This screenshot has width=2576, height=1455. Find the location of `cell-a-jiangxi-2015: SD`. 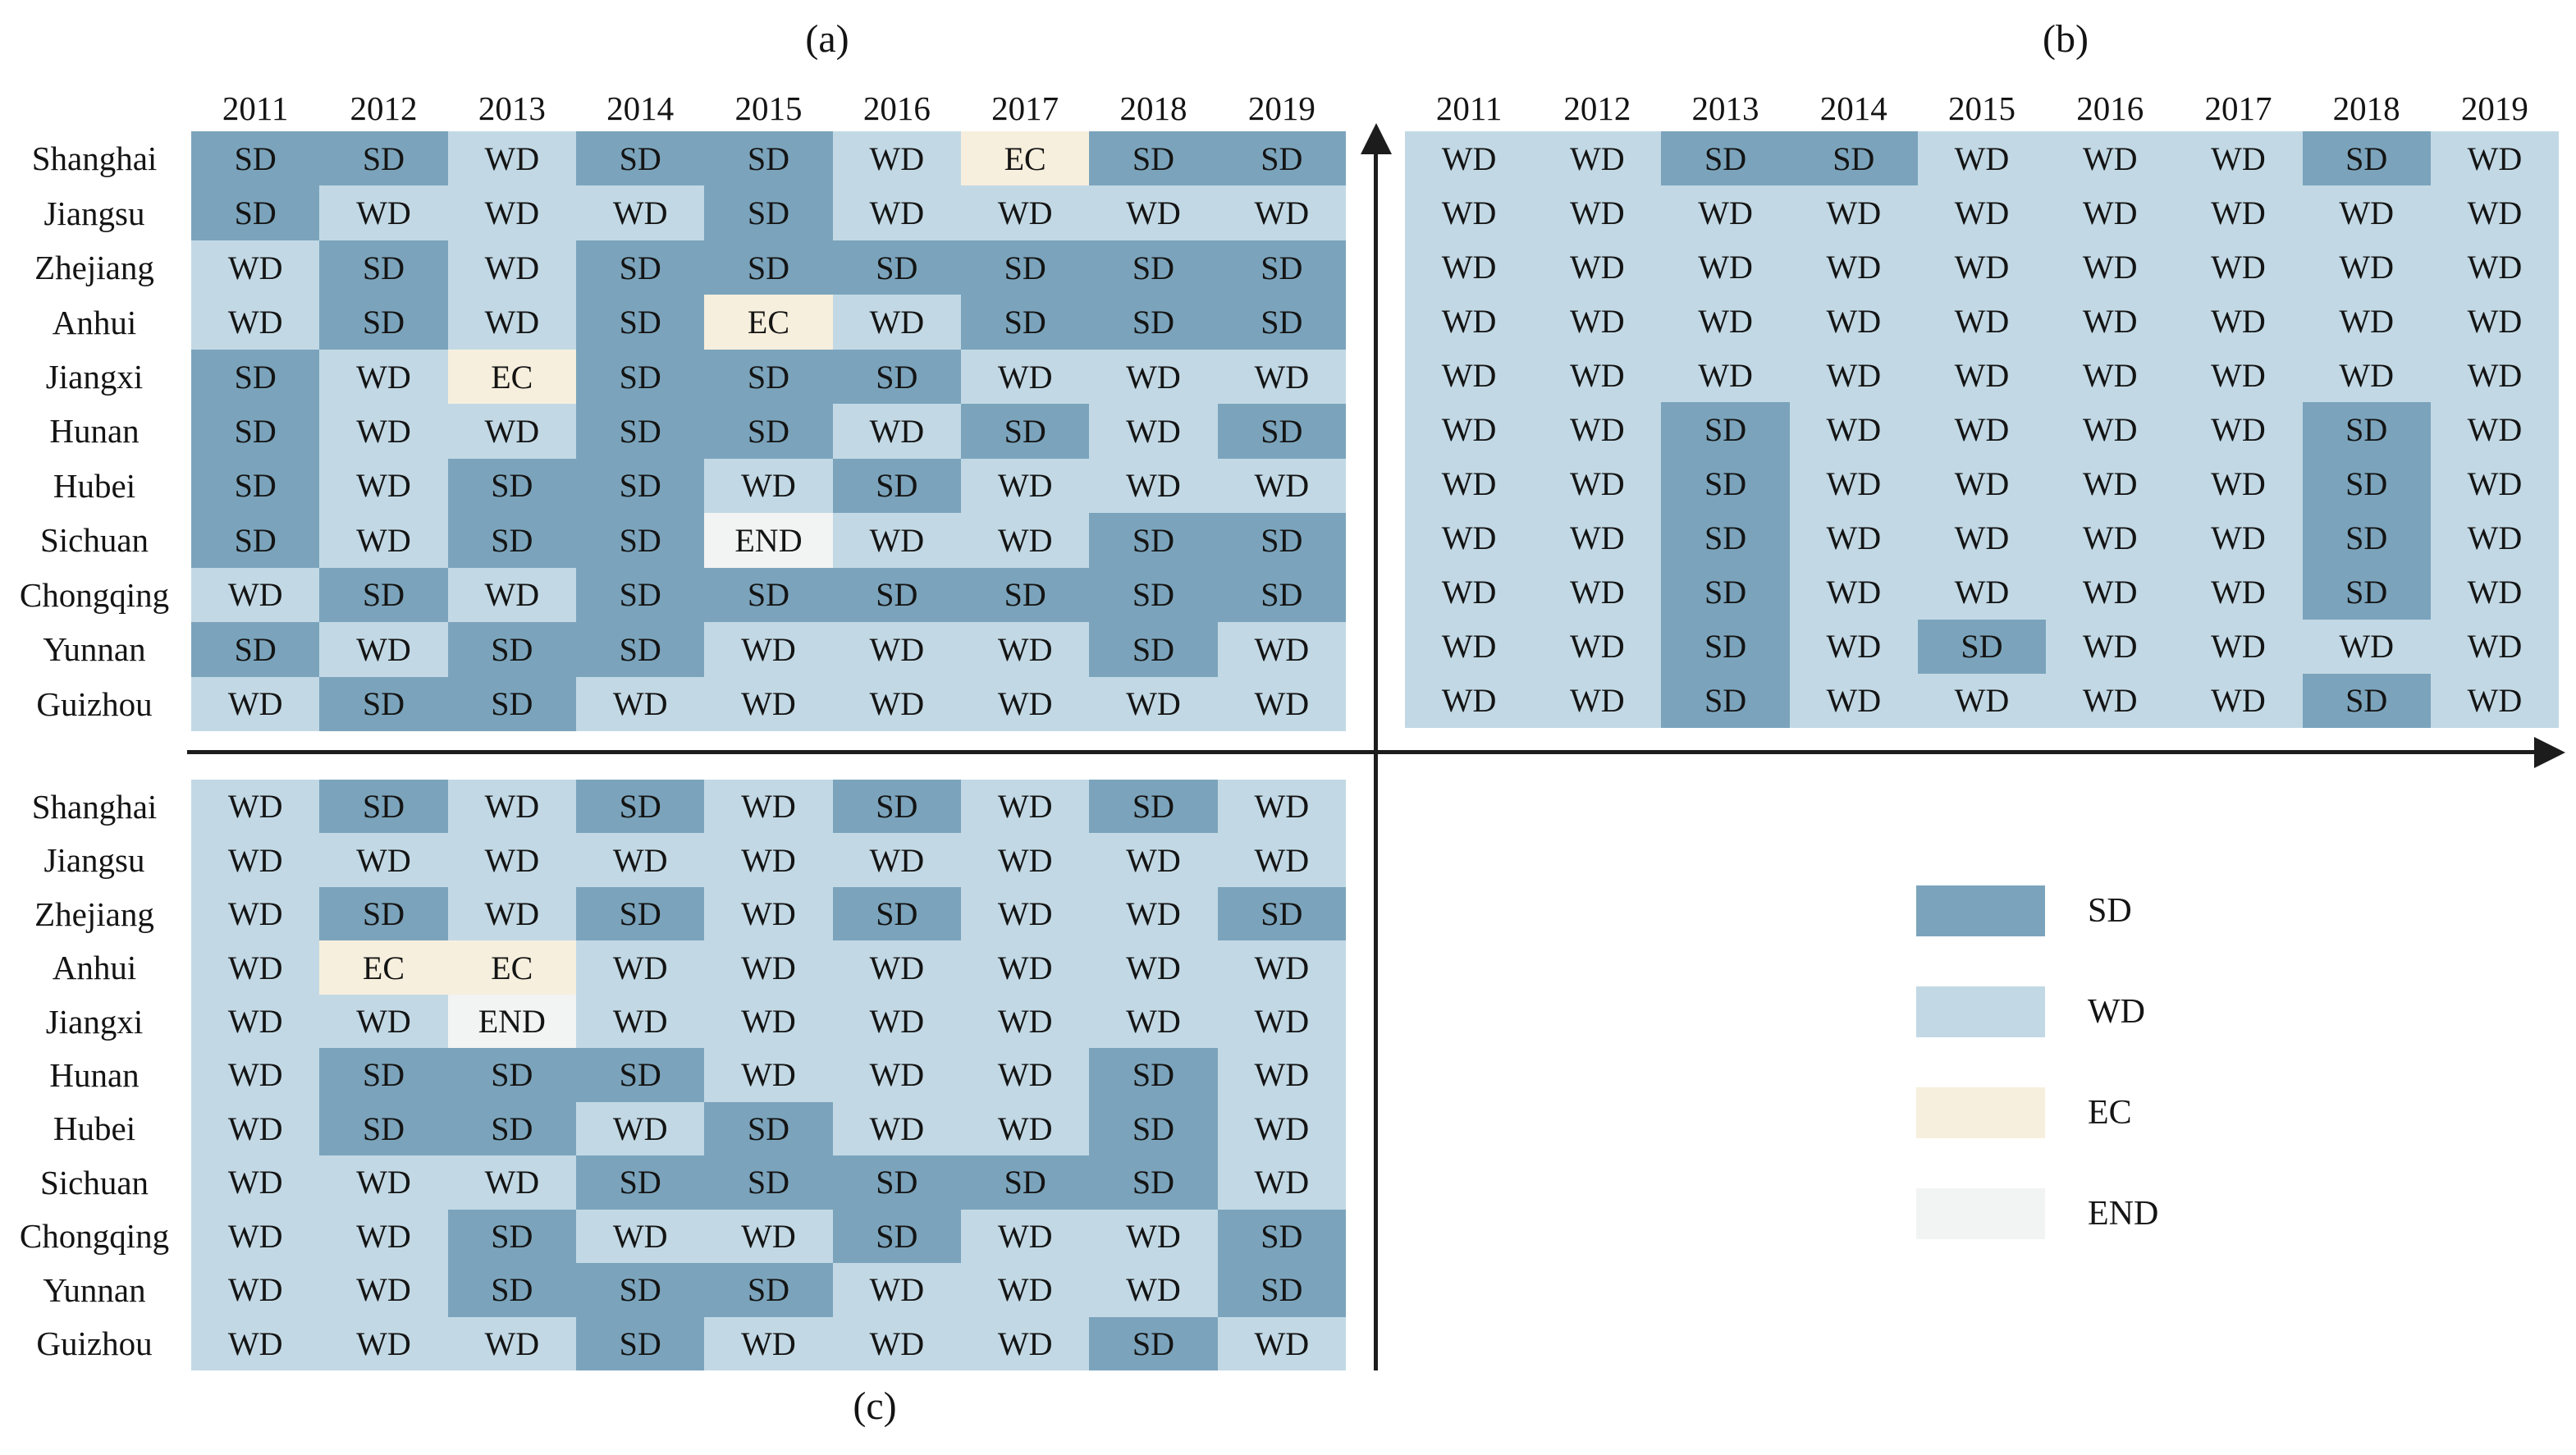

cell-a-jiangxi-2015: SD is located at coordinates (768, 377).